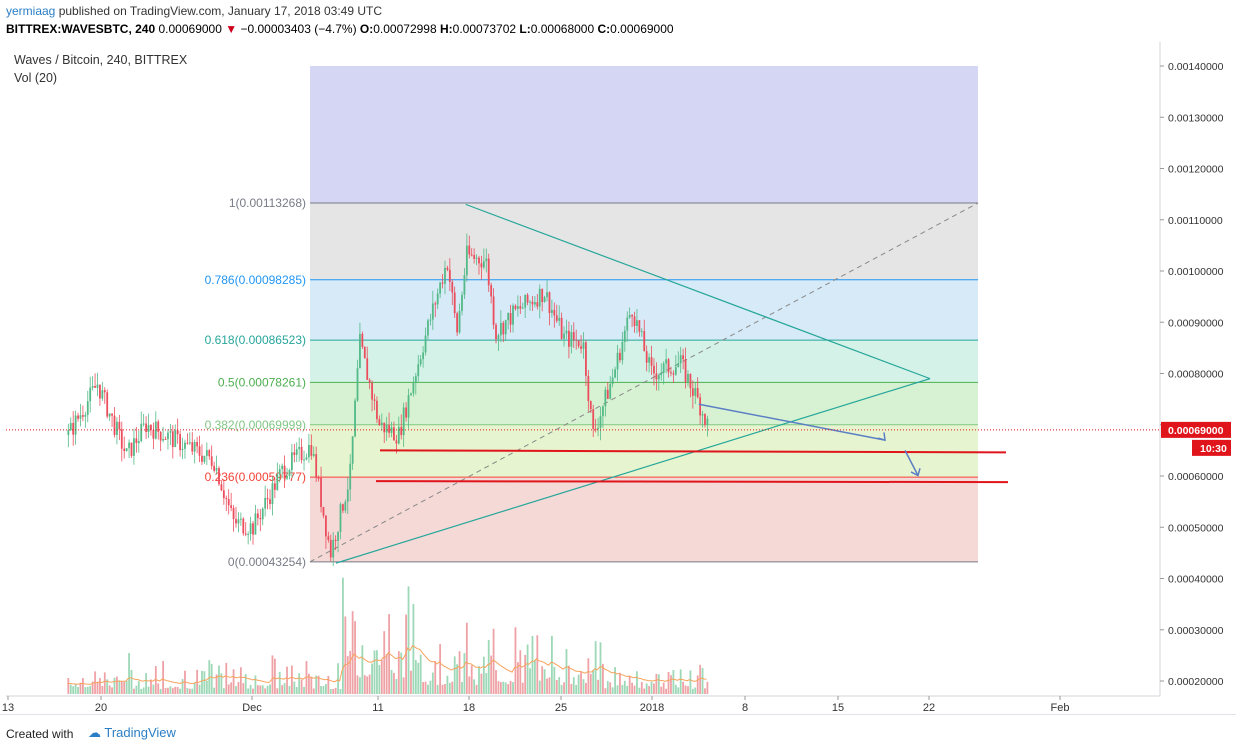 This screenshot has height=752, width=1236. Describe the element at coordinates (1060, 708) in the screenshot. I see `time-tick-label: Feb` at that location.